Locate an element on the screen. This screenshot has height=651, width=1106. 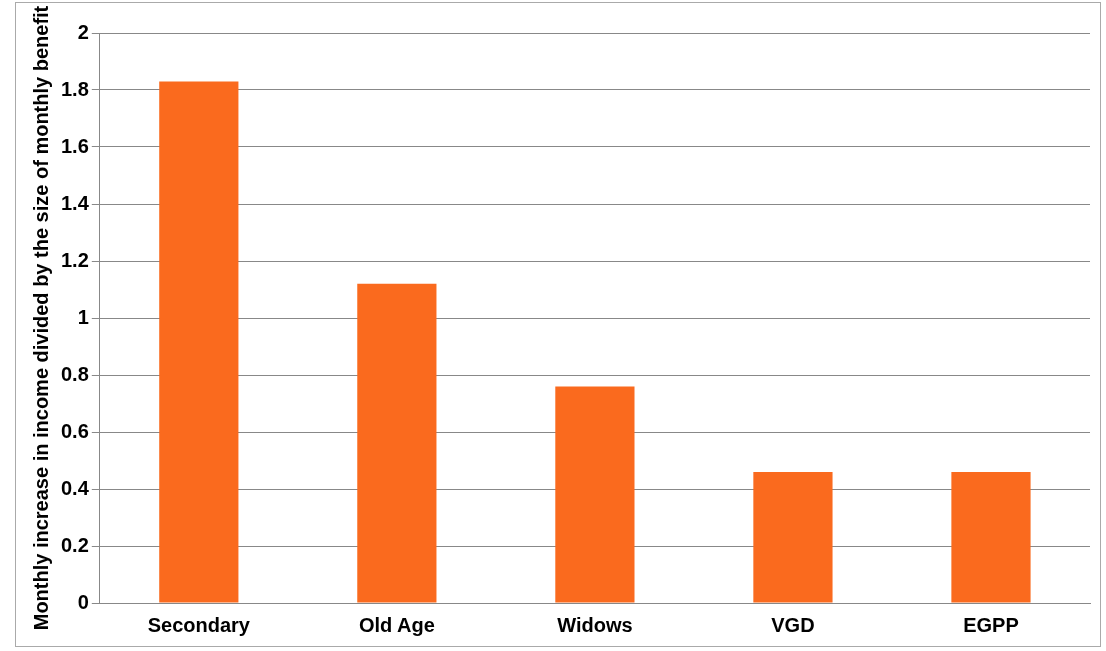
y-tick-label: 0.8 is located at coordinates (74, 373).